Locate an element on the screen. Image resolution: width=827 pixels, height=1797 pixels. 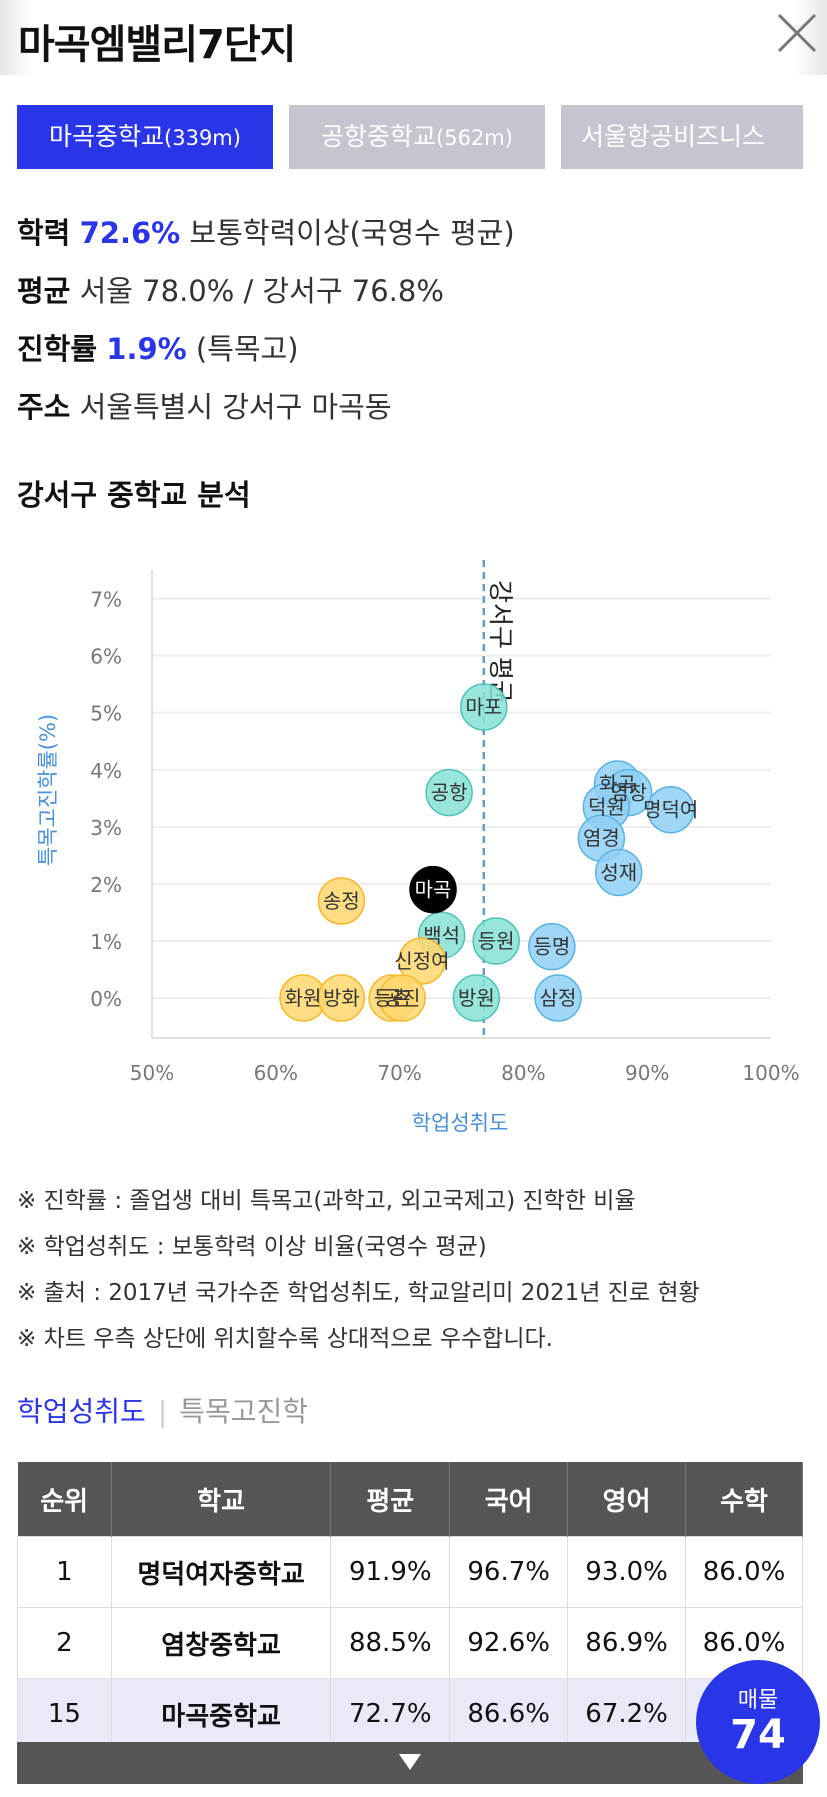
note-line: ※ 학업성취도 : 보통학력 이상 비율(국영수 평균) is located at coordinates (252, 1247).